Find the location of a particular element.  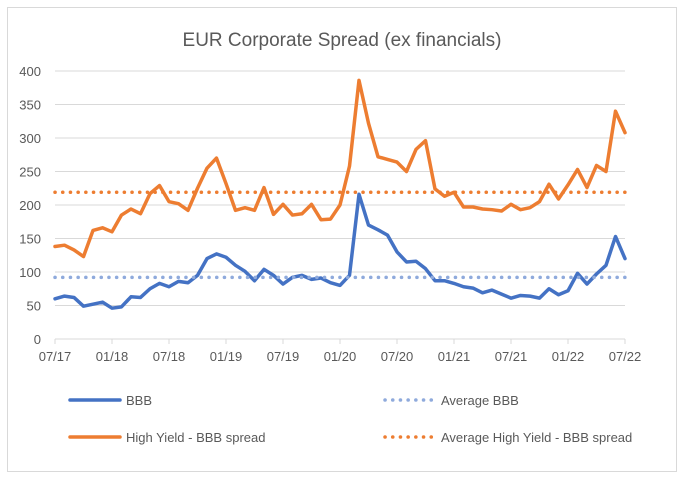

x-tick-label: 01/22 is located at coordinates (568, 356).